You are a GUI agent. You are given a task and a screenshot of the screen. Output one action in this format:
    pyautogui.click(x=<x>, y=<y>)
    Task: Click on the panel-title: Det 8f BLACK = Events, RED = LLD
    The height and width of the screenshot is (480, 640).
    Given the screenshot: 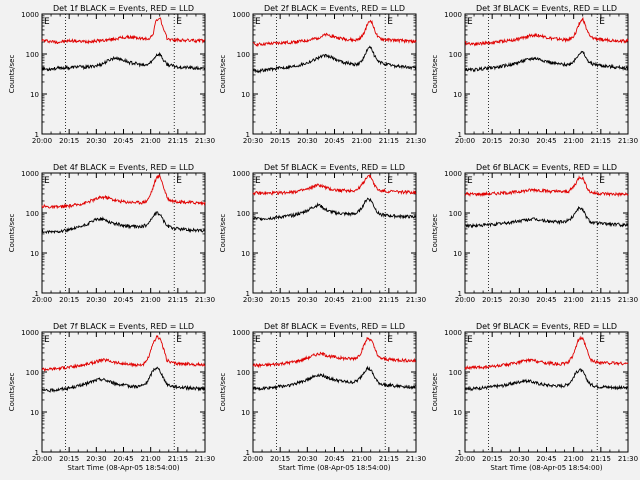 What is the action you would take?
    pyautogui.click(x=334, y=326)
    